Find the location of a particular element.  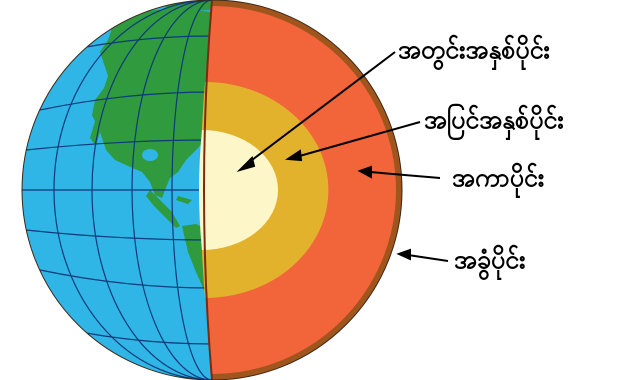

land-islands is located at coordinates (184, 200).